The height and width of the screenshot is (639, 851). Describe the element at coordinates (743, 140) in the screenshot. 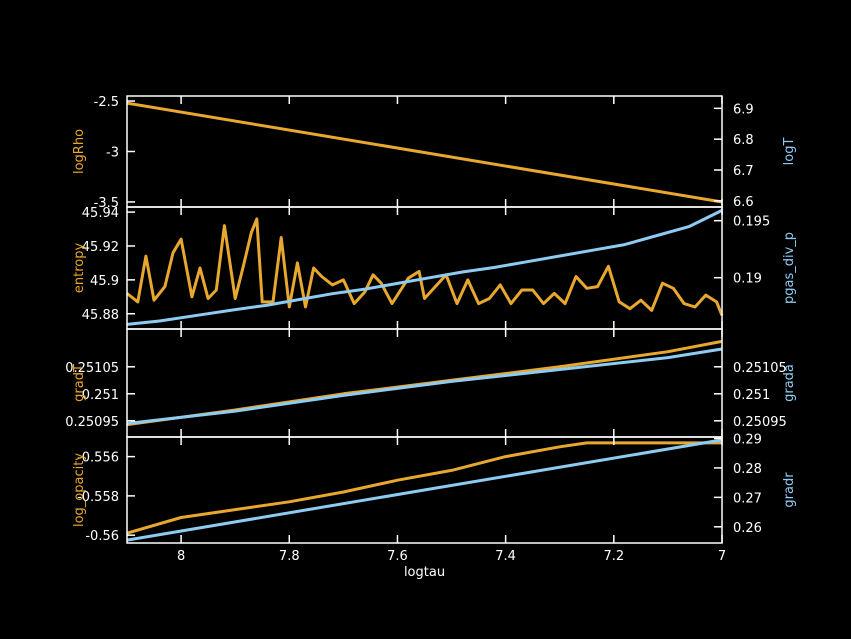

I see `right-tick-label: 6.8` at that location.